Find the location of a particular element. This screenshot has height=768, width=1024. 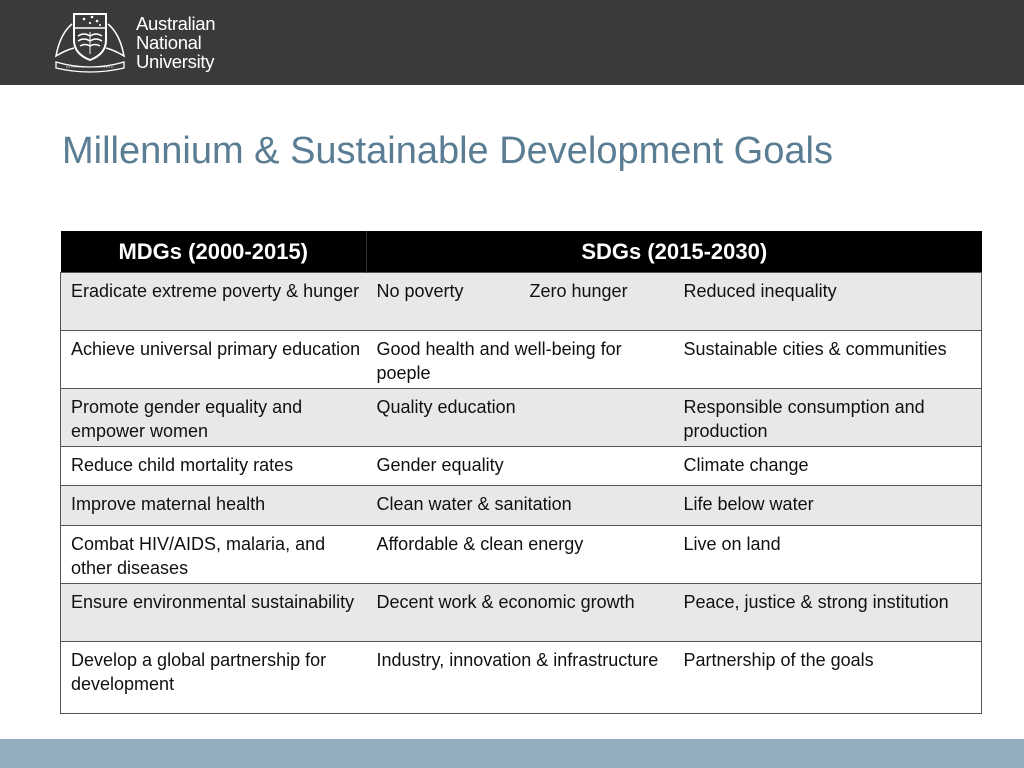

sdg-cell: Good health and well-being for poeple is located at coordinates (520, 359).